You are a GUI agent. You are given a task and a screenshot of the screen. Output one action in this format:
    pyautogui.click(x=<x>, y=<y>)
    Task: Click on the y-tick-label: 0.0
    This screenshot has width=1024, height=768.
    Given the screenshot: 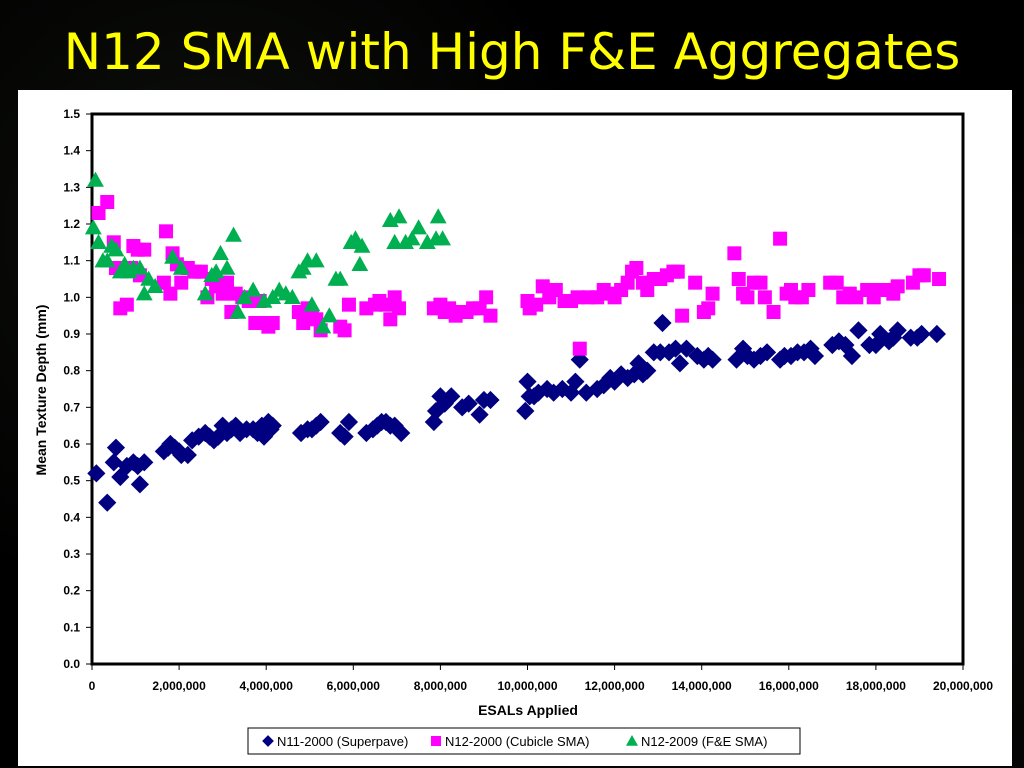 What is the action you would take?
    pyautogui.click(x=71, y=664)
    